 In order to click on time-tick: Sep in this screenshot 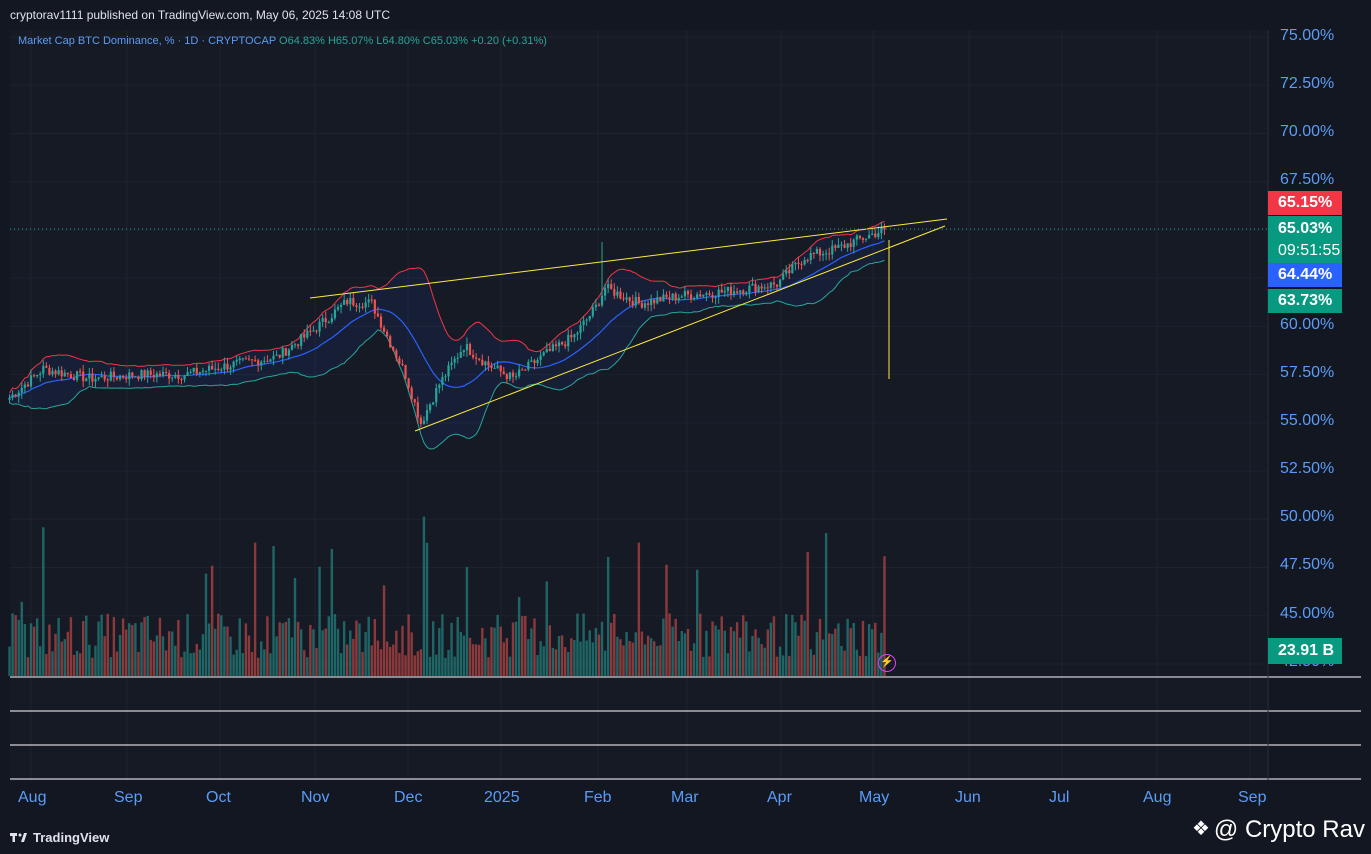, I will do `click(1252, 797)`.